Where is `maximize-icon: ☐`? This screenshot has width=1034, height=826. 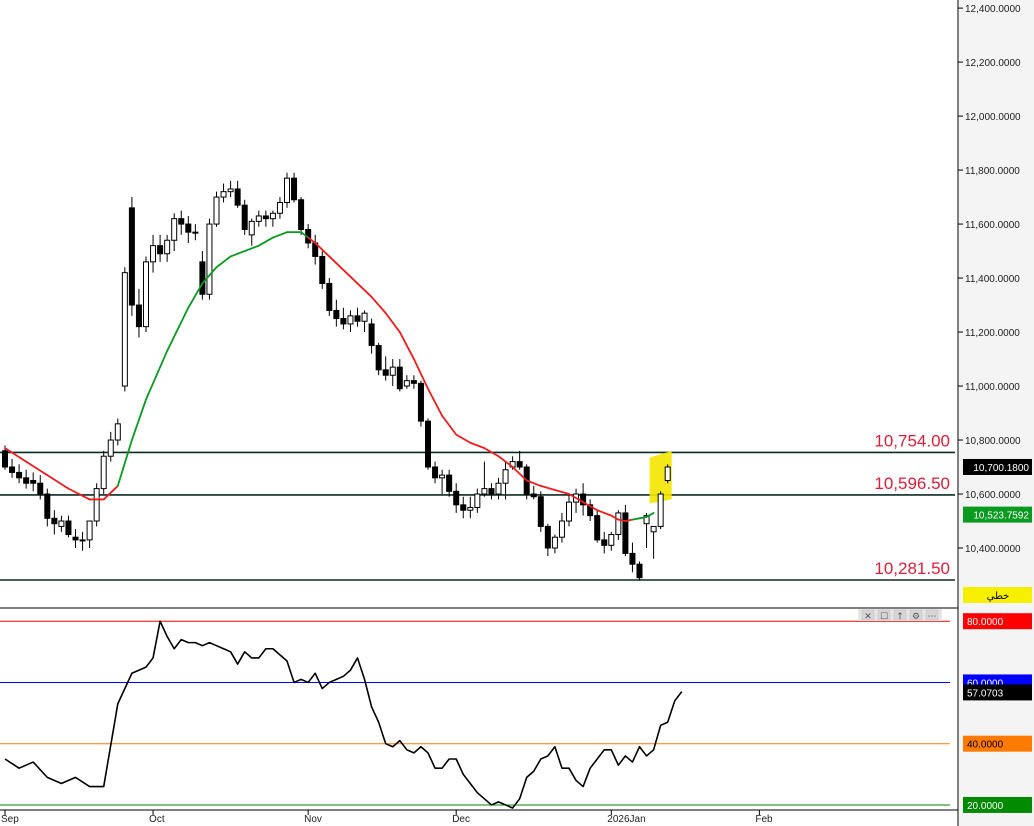
maximize-icon: ☐ is located at coordinates (884, 617).